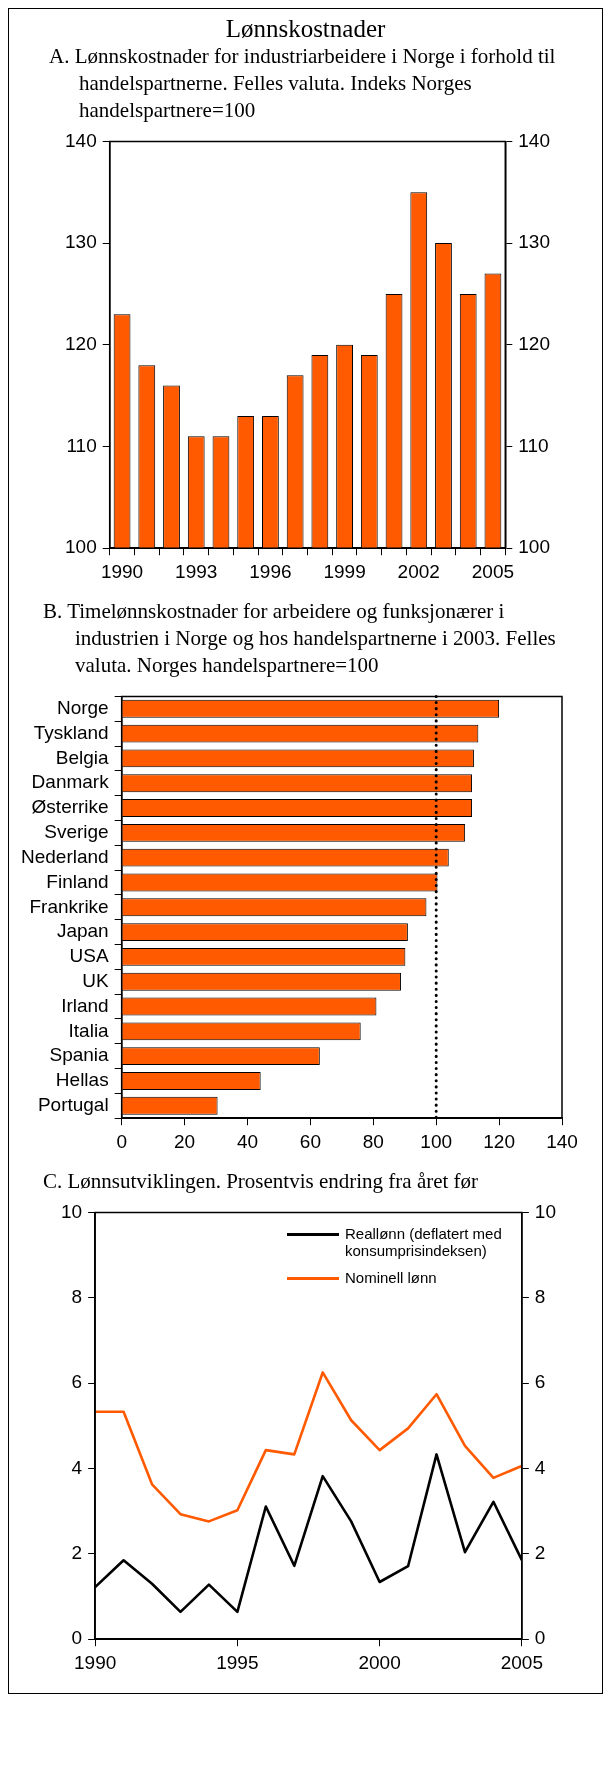 Image resolution: width=611 pixels, height=1787 pixels. I want to click on y2-tick-label: 10, so click(545, 1211).